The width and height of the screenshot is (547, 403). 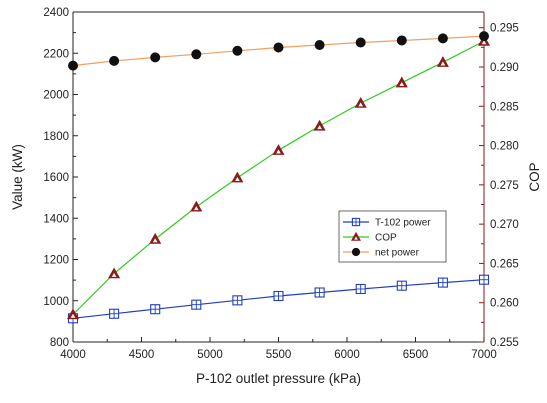 What do you see at coordinates (279, 355) in the screenshot?
I see `x-tick-label: 5500` at bounding box center [279, 355].